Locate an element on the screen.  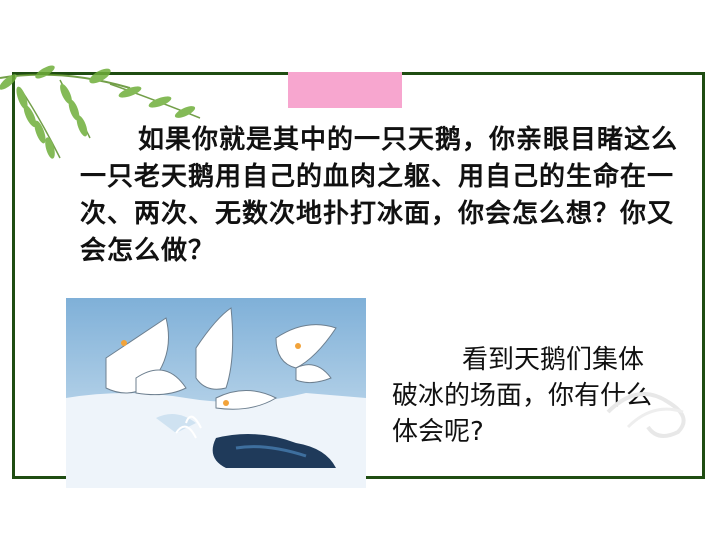
willow-branch-icon is located at coordinates (100, 112).